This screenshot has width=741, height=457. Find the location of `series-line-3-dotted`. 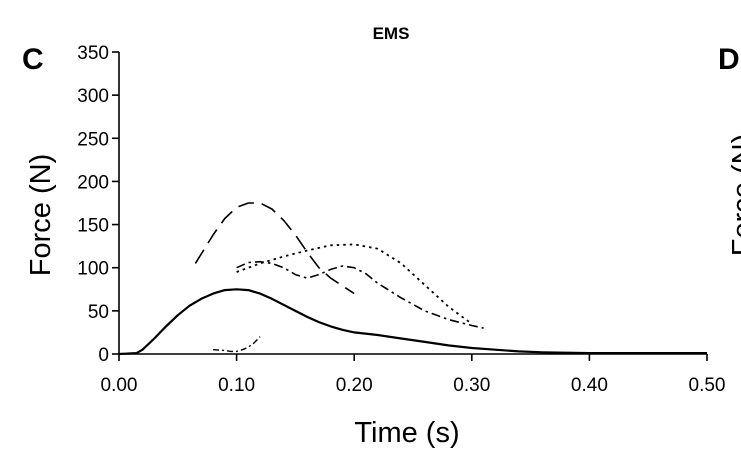

series-line-3-dotted is located at coordinates (354, 284).